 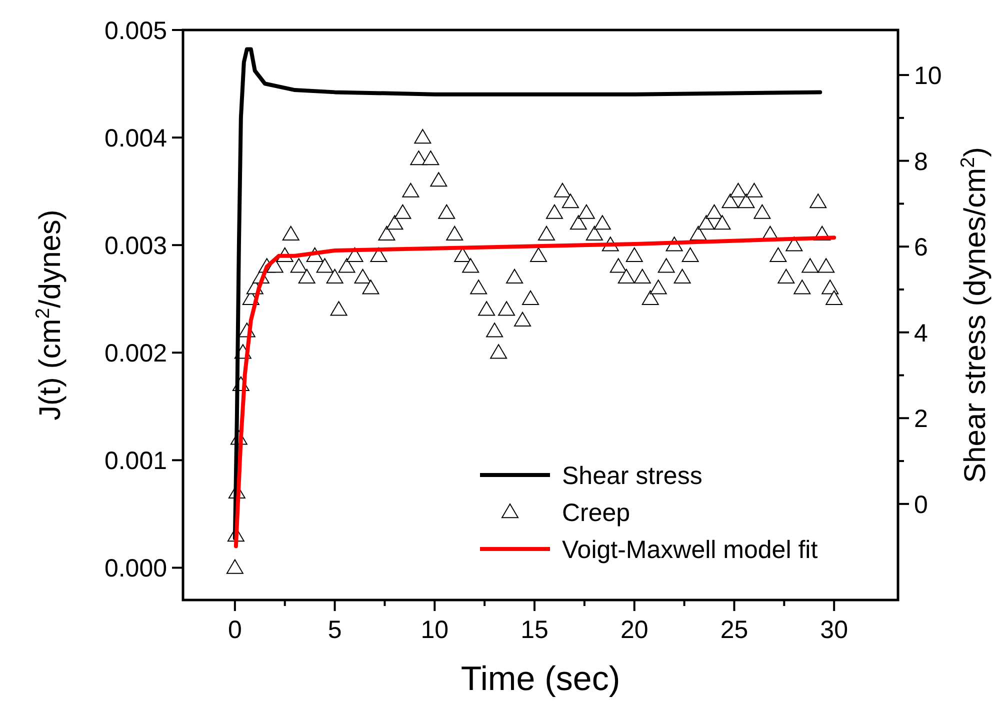 I want to click on x-axis-title: Time (sec), so click(x=540, y=679).